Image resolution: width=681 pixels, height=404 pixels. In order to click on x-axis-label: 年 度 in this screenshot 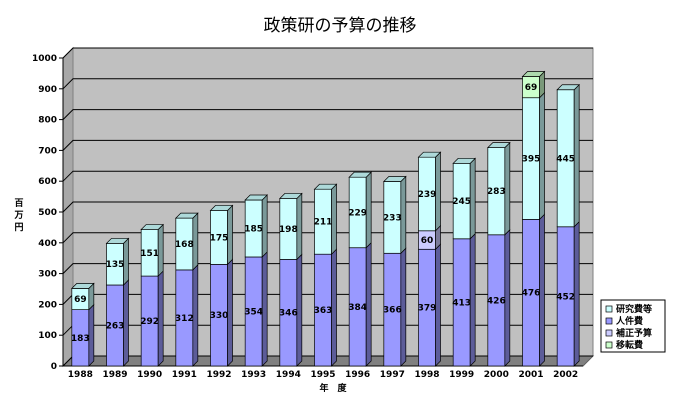, I will do `click(333, 388)`.